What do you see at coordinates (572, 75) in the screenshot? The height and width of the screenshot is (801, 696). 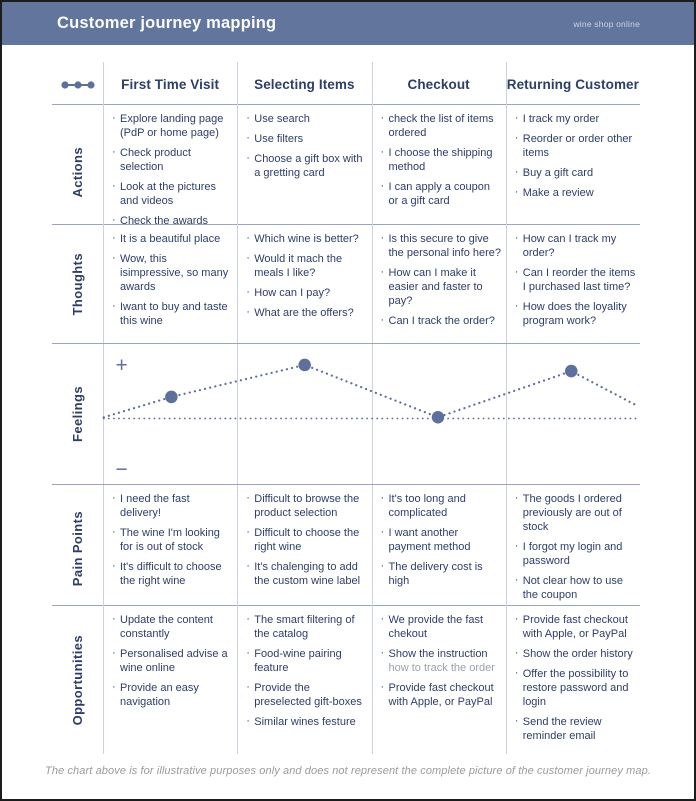 I see `column-header-returning-customer: Returning Customer` at bounding box center [572, 75].